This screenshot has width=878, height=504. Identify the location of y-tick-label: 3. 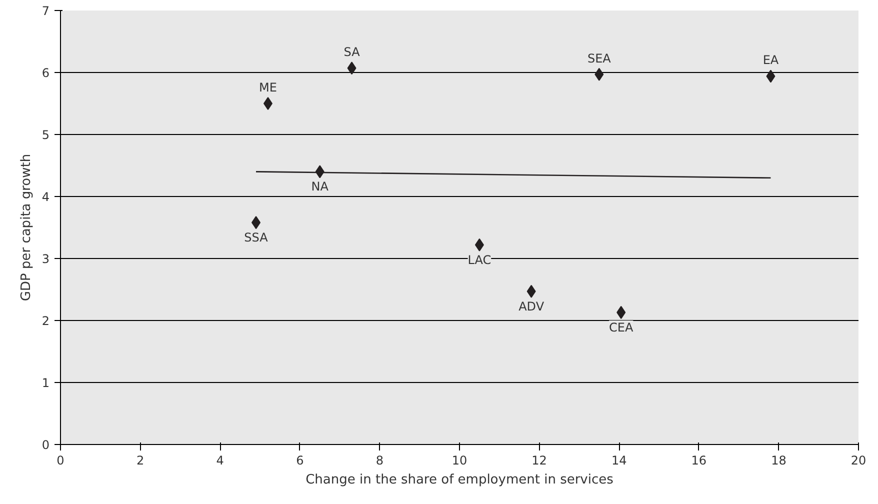
(46, 259).